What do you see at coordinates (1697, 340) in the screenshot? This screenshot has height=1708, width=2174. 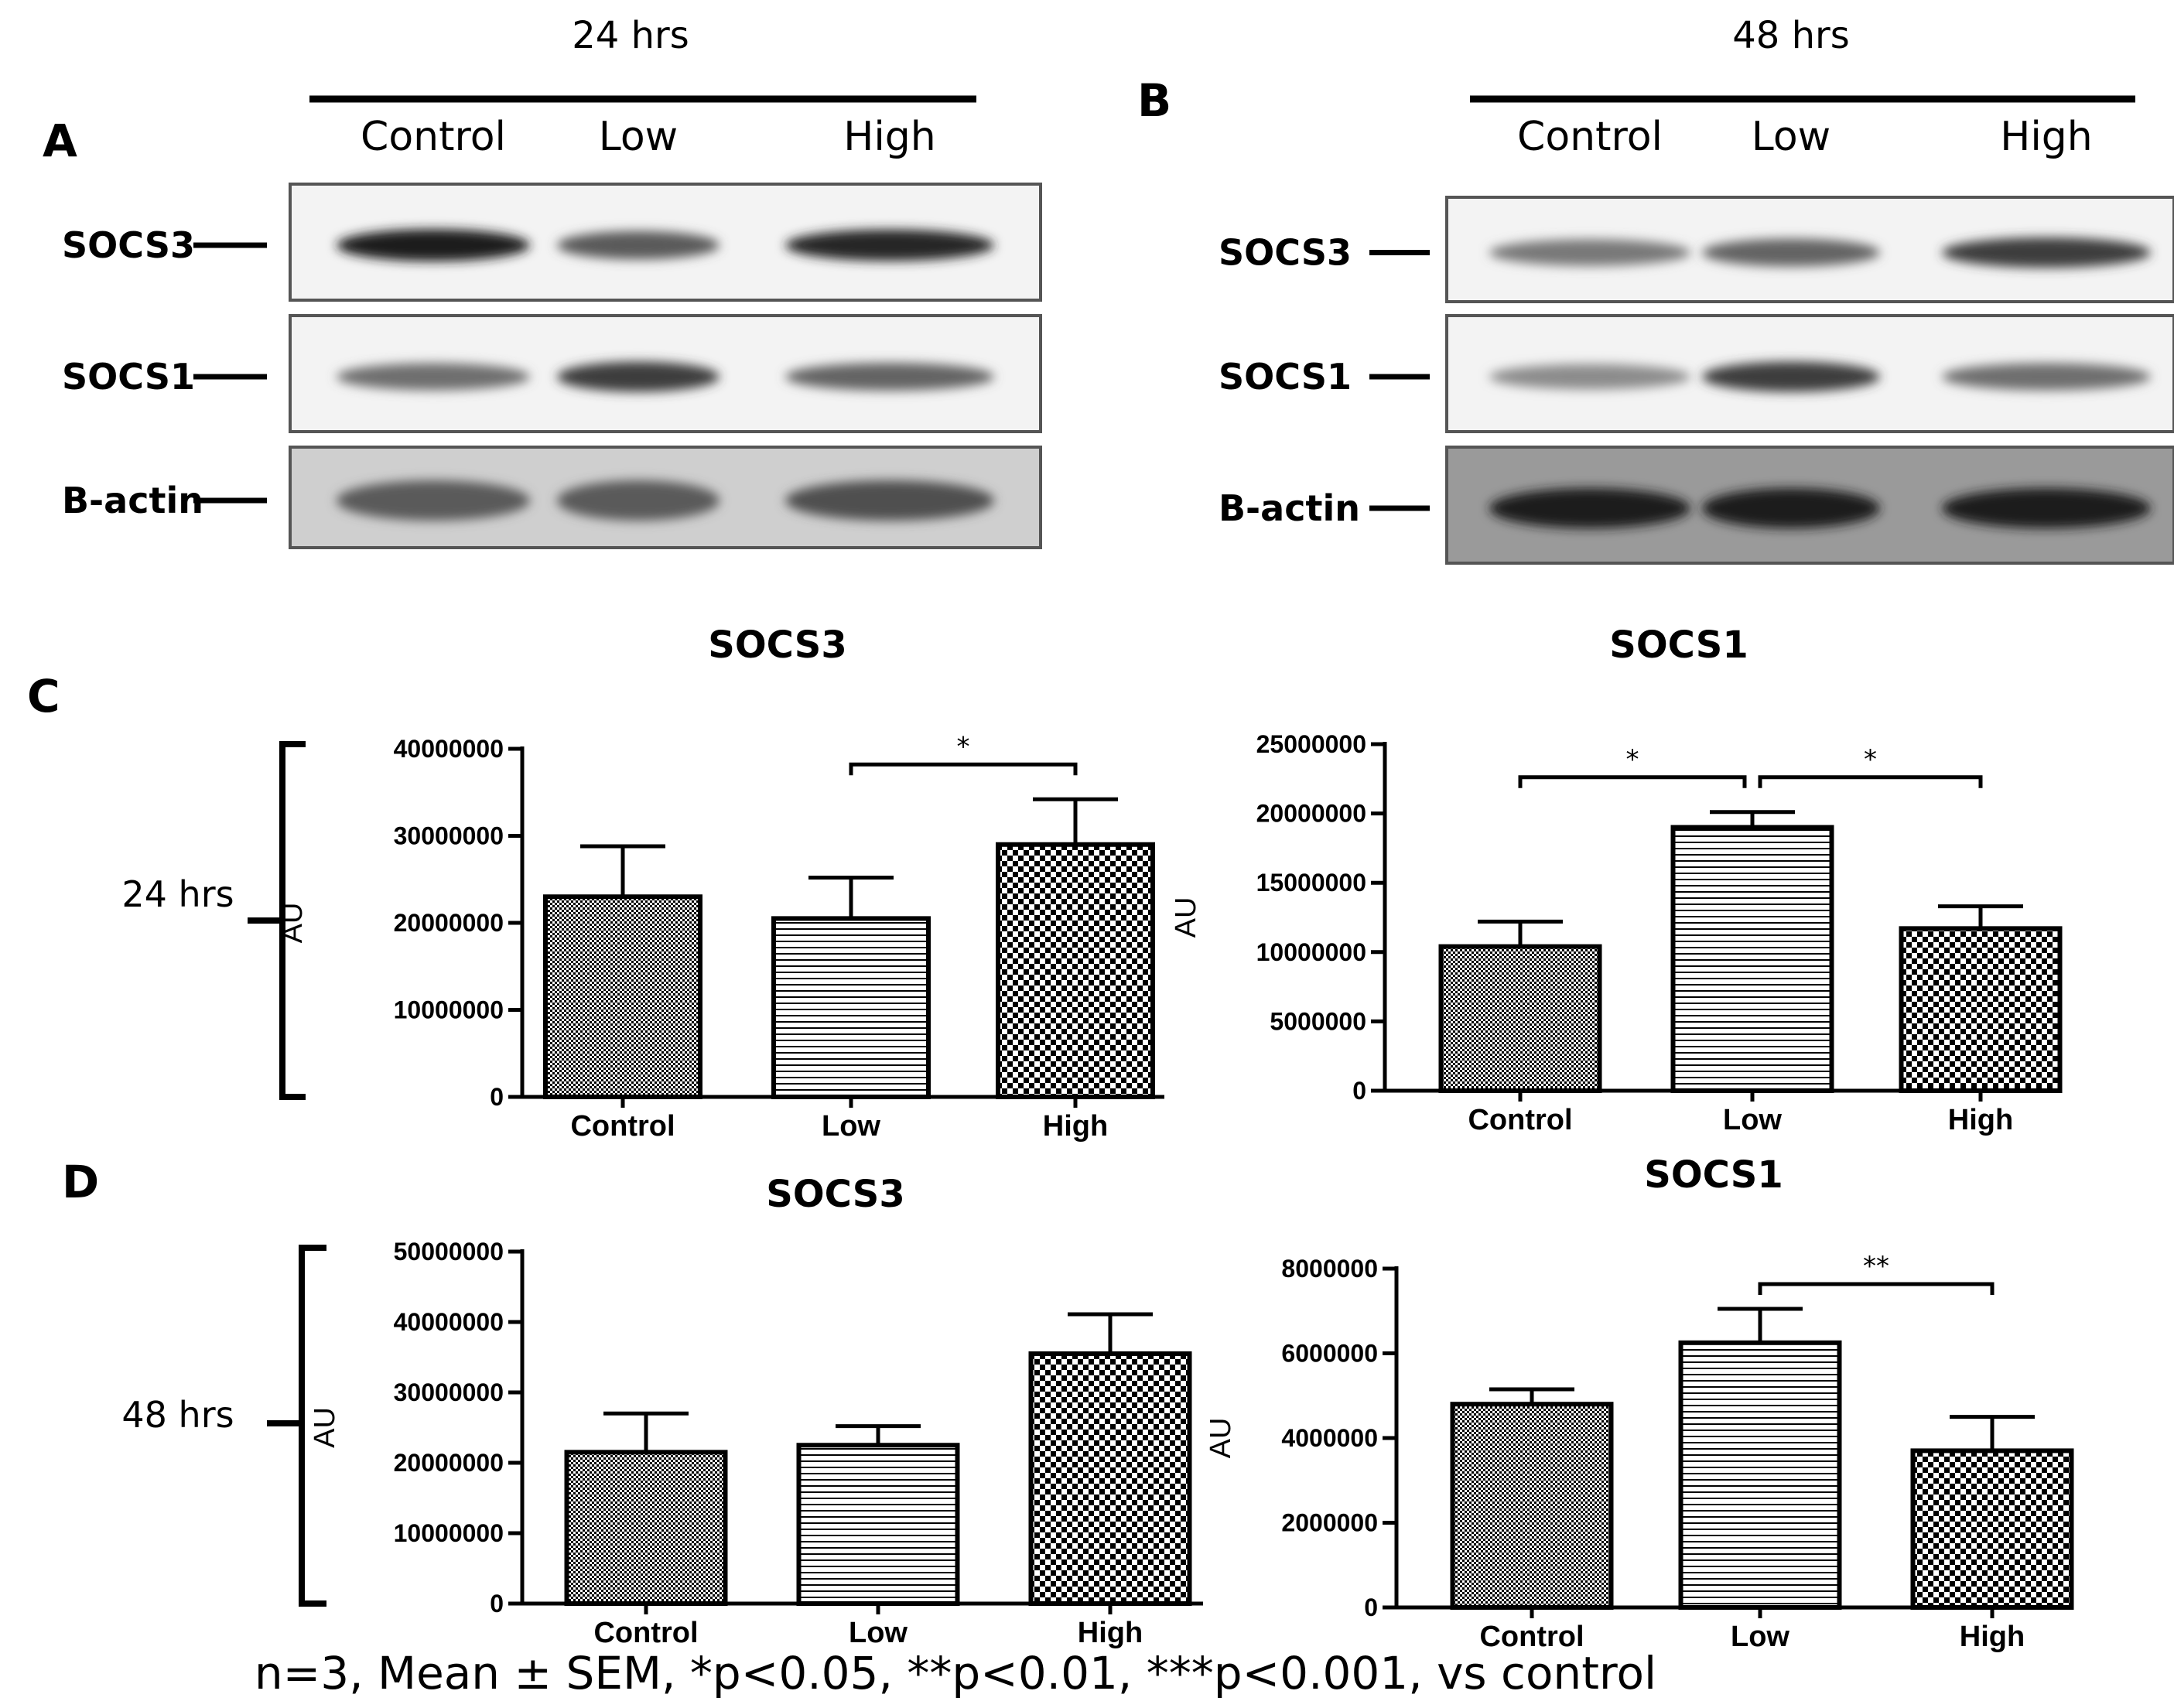 I see `western-blot-panel-b: Control Low High SOCS3 SOCS1 B-actin` at bounding box center [1697, 340].